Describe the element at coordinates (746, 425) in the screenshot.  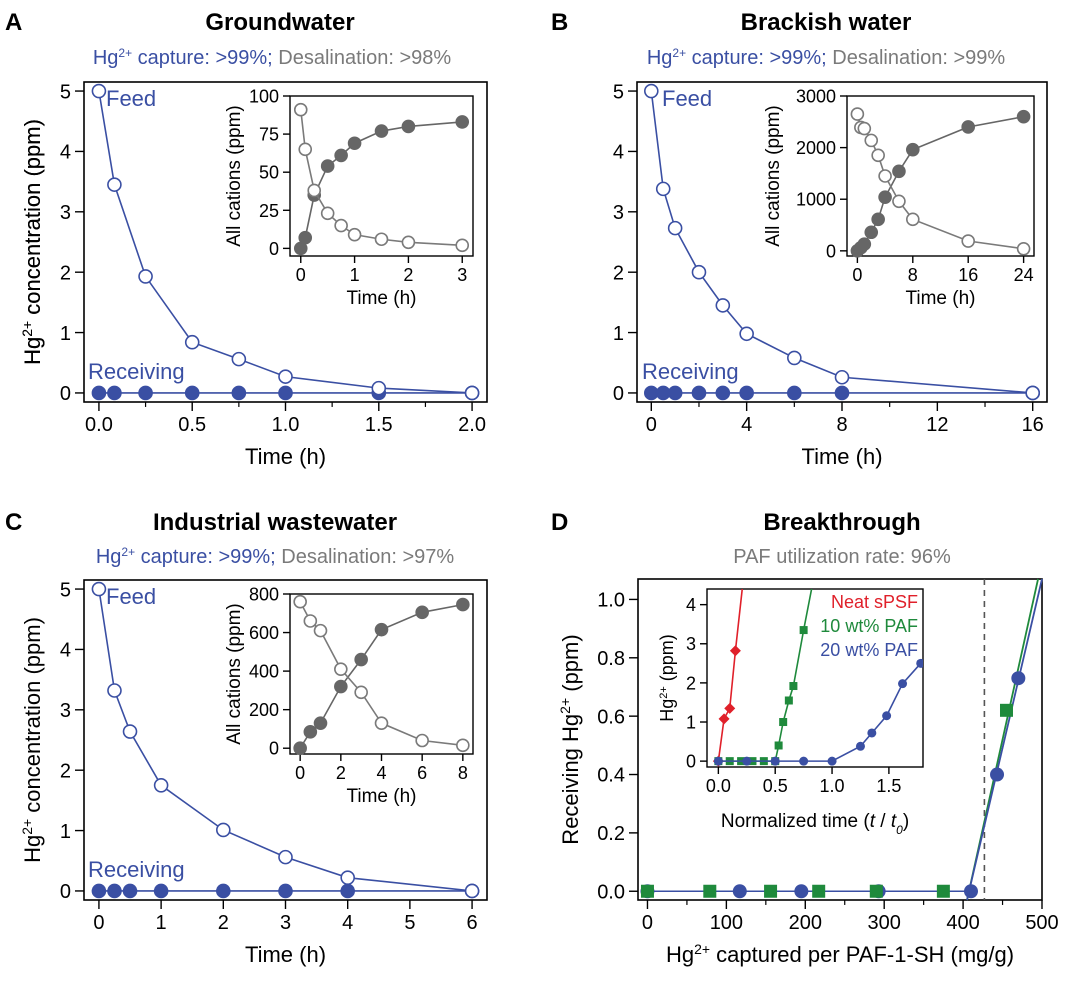
I see `panel-b-xtick-label: 4` at that location.